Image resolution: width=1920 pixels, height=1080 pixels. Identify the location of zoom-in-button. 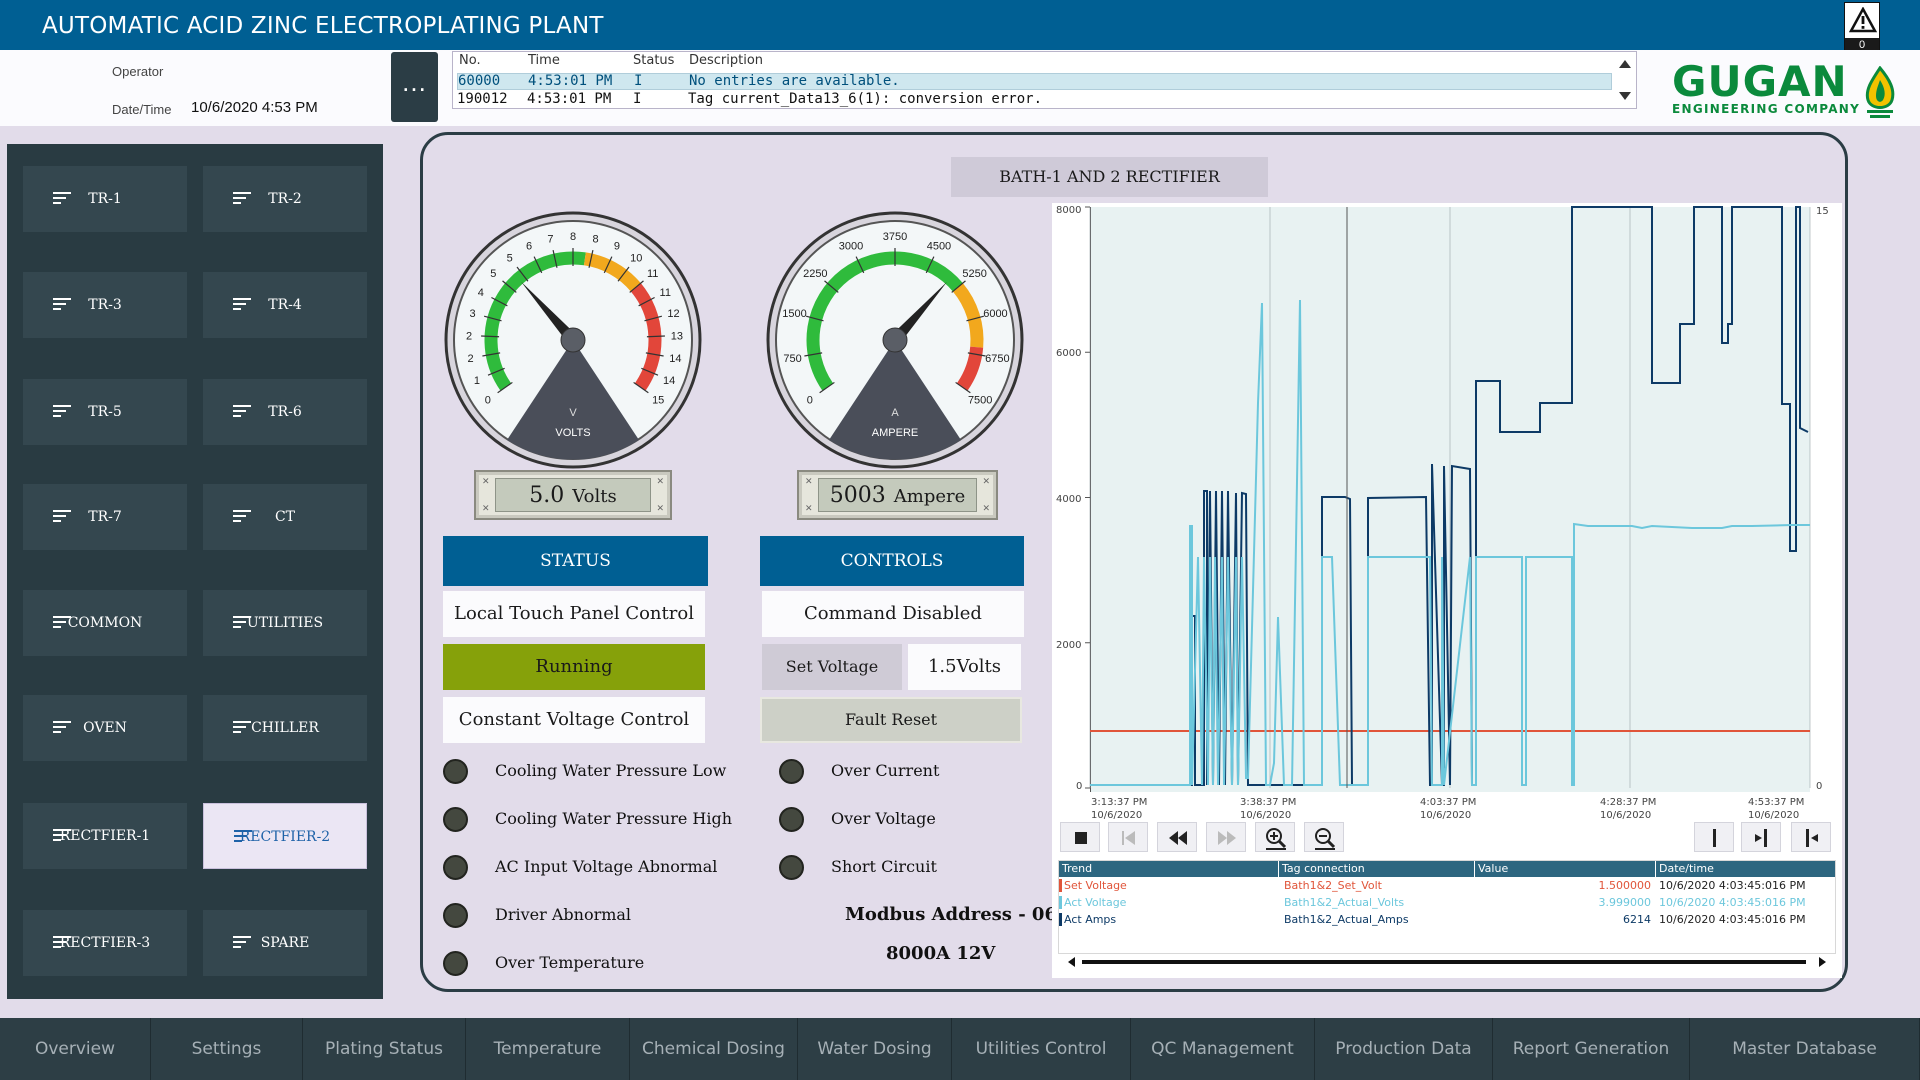
(1275, 837).